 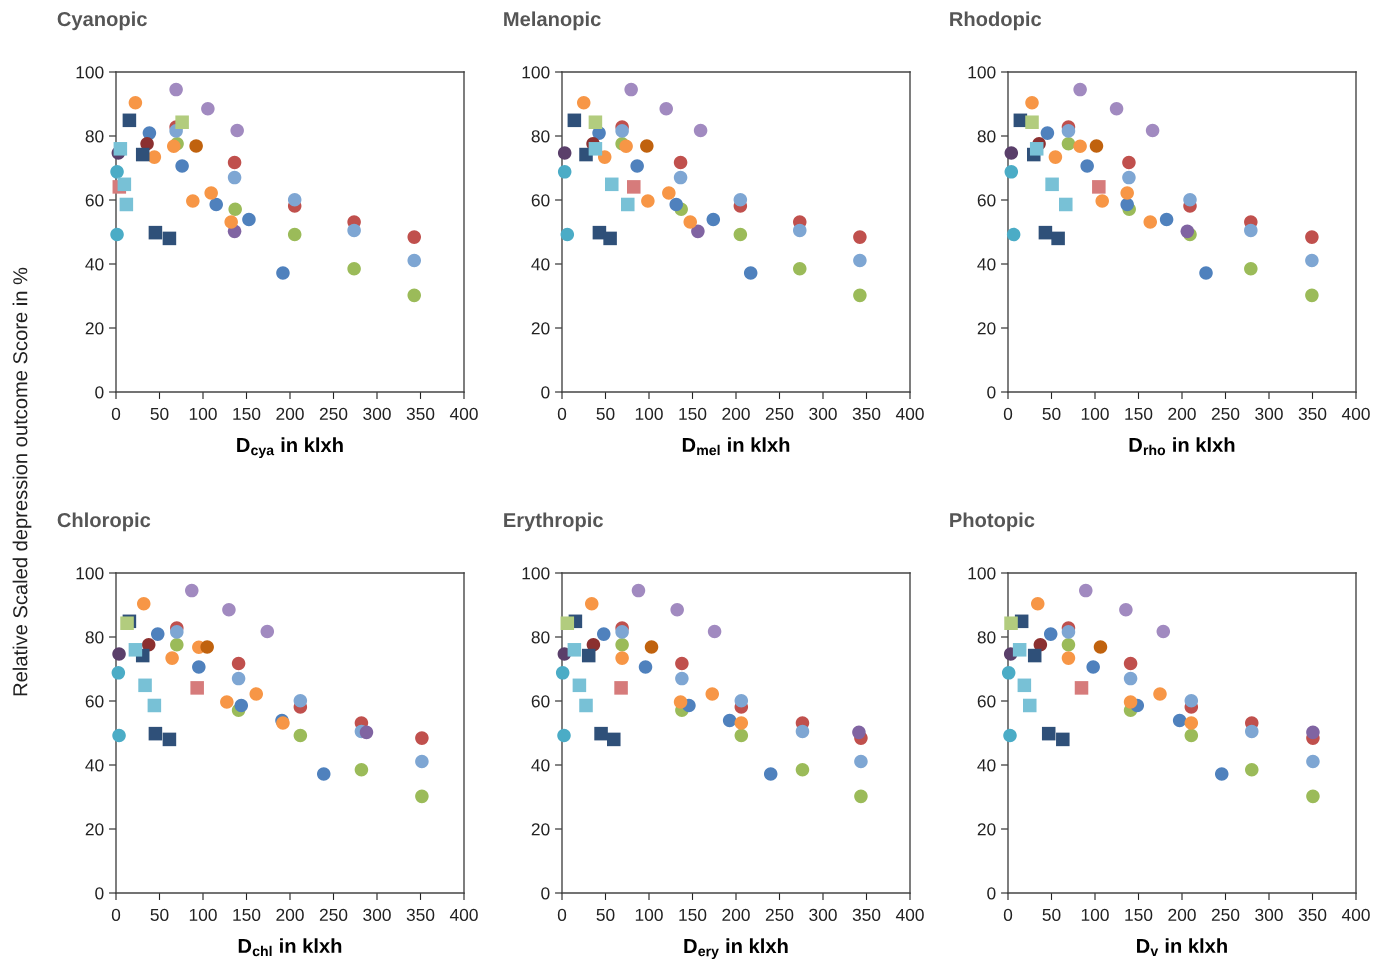 I want to click on chart-title: Melanopic, so click(x=552, y=21).